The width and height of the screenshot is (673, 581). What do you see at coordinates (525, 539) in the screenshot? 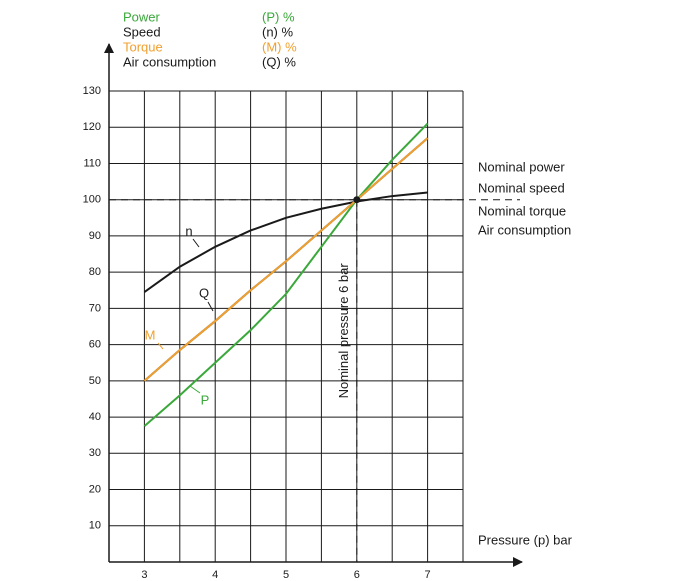
I see `x-axis-label: Pressure (p) bar` at bounding box center [525, 539].